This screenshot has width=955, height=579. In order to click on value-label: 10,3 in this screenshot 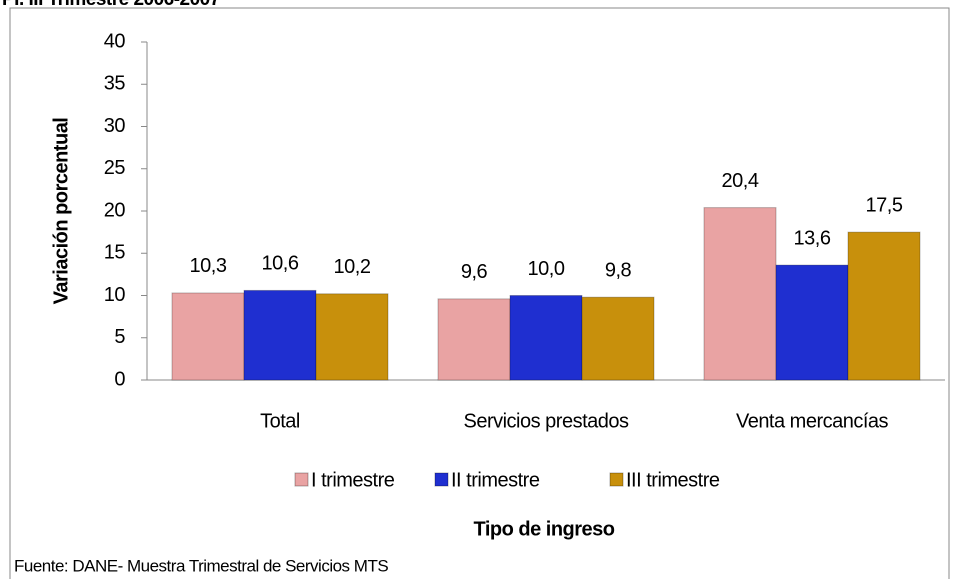, I will do `click(208, 266)`.